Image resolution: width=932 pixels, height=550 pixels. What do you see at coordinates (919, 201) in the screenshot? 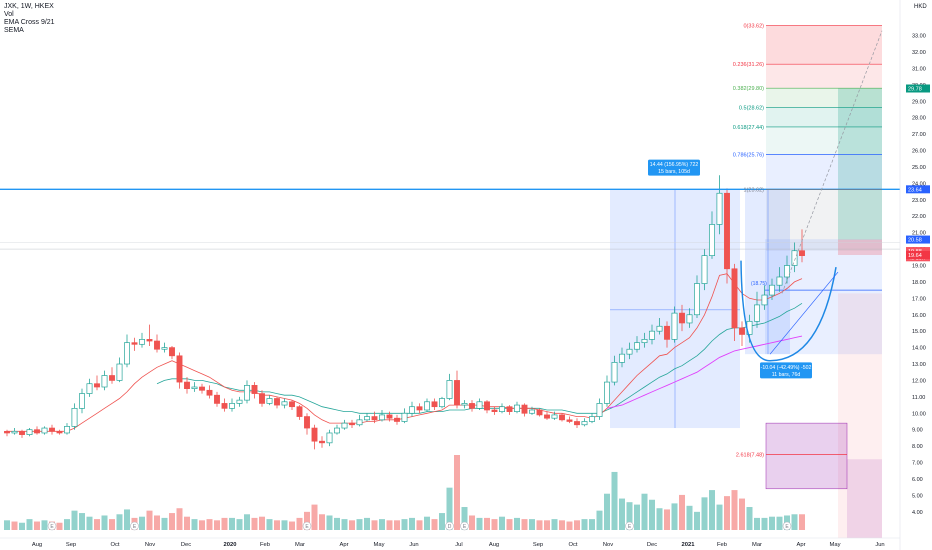
I see `price-tick-label: 23.00` at bounding box center [919, 201].